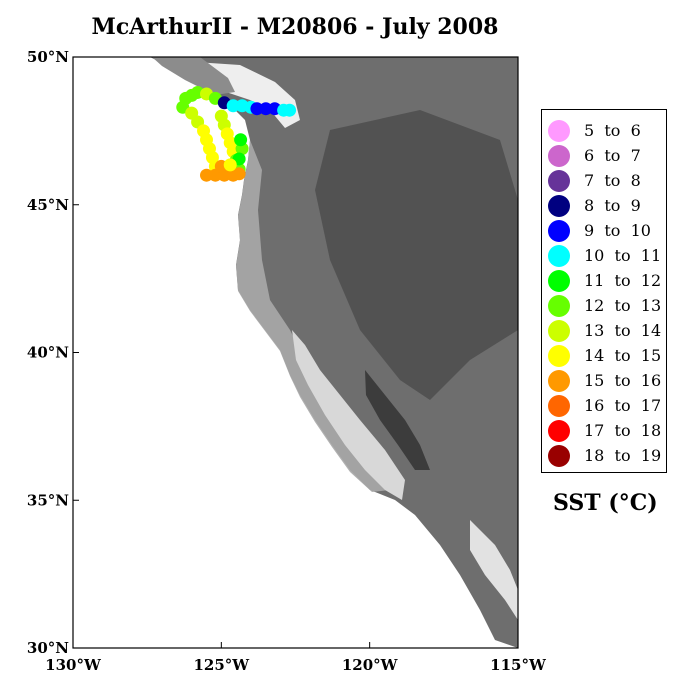 The image size is (693, 698). What do you see at coordinates (617, 230) in the screenshot?
I see `legend-label: 9 to 10` at bounding box center [617, 230].